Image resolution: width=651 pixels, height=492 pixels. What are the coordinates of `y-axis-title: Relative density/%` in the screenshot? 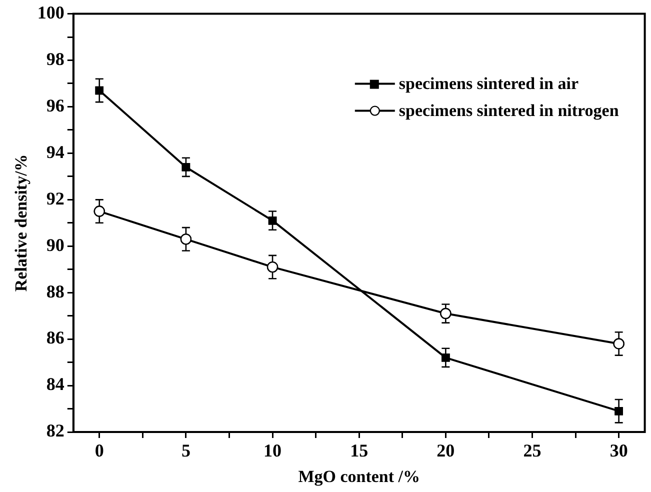 It's located at (21, 223).